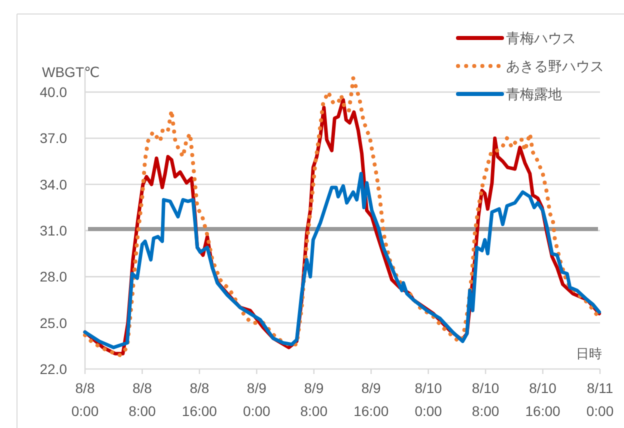 Image resolution: width=624 pixels, height=428 pixels. Describe the element at coordinates (71, 72) in the screenshot. I see `y-axis-title: WBGT℃` at that location.